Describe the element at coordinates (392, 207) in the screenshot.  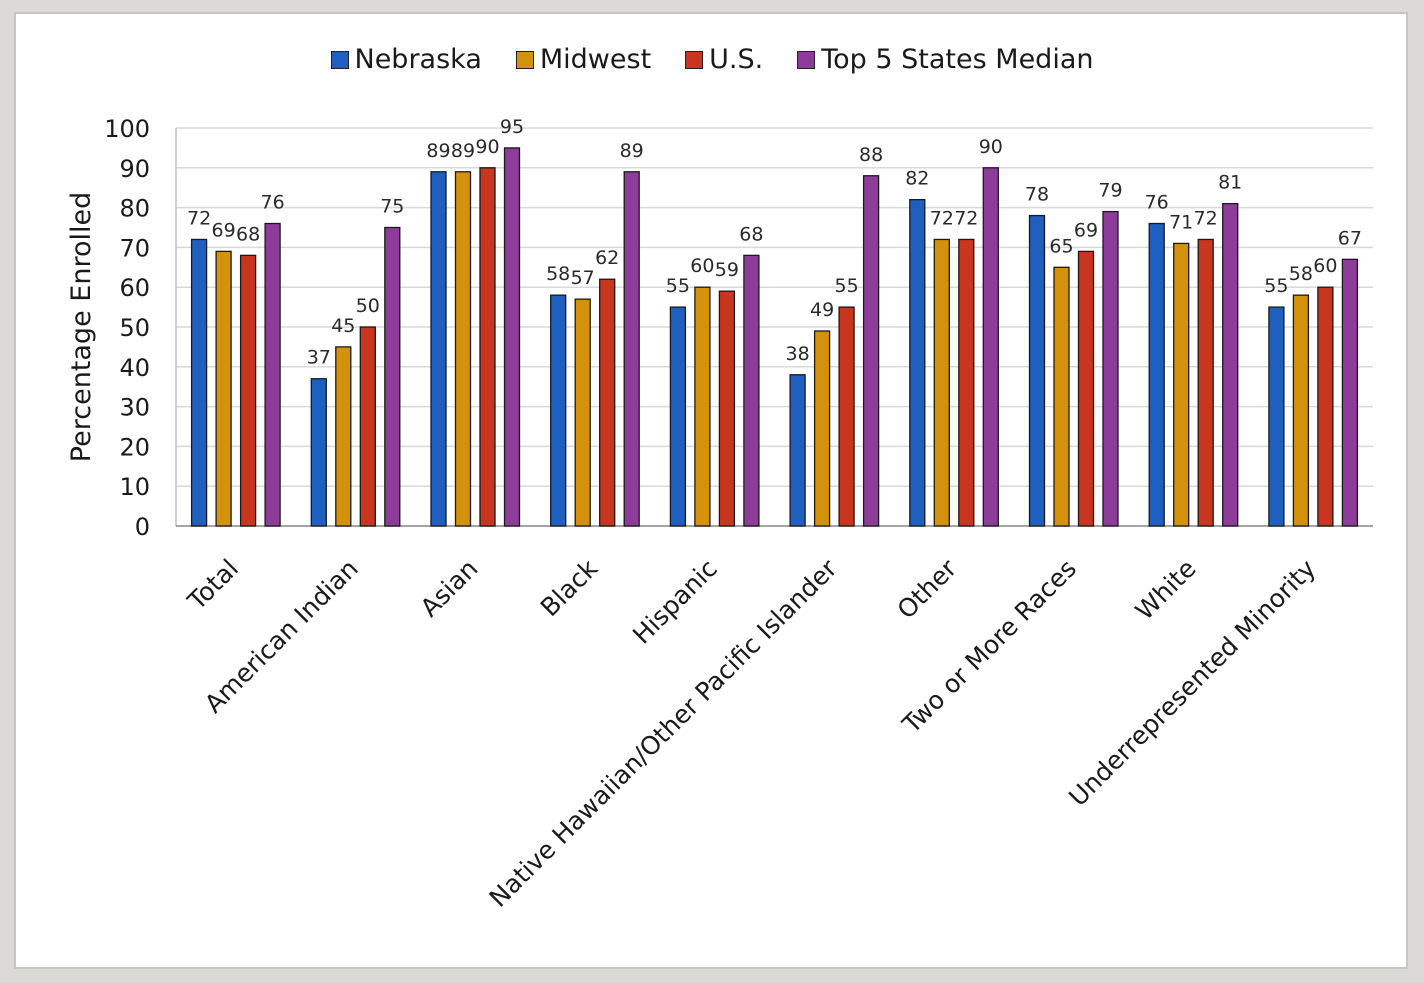
I see `data-label: 75` at that location.